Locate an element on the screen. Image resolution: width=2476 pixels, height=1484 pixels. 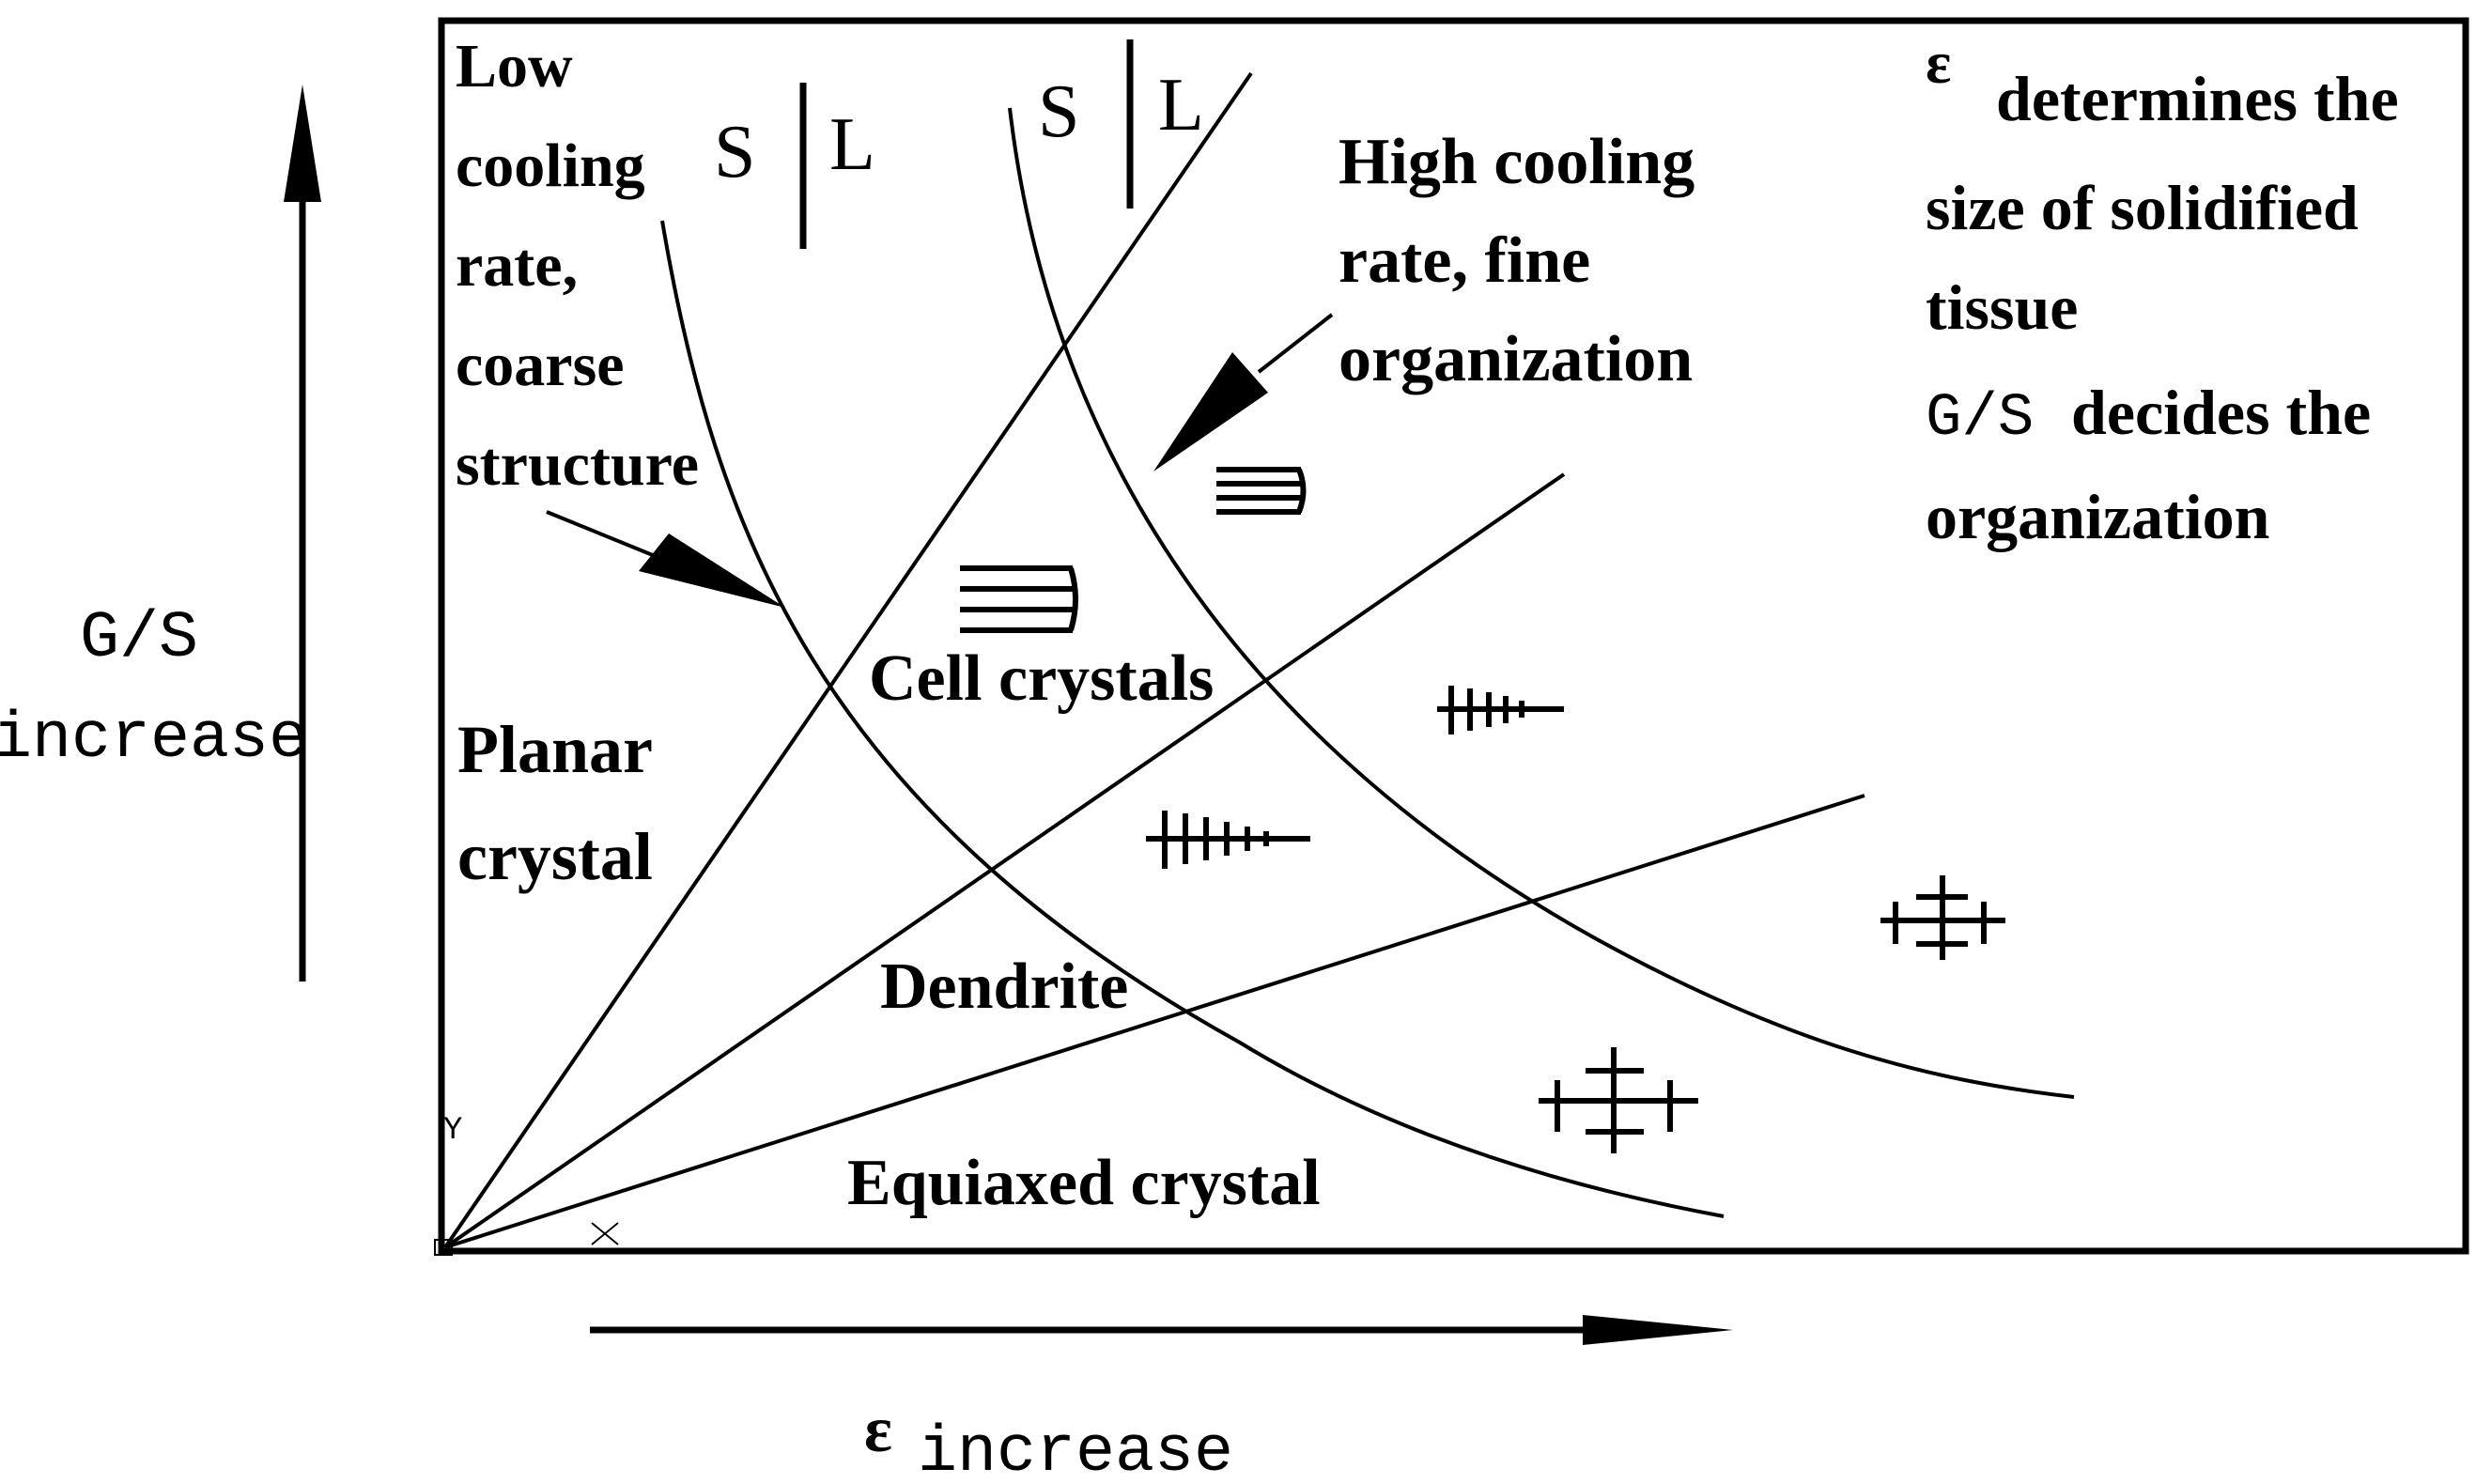
dendrite-glyph-small is located at coordinates (1500, 710).